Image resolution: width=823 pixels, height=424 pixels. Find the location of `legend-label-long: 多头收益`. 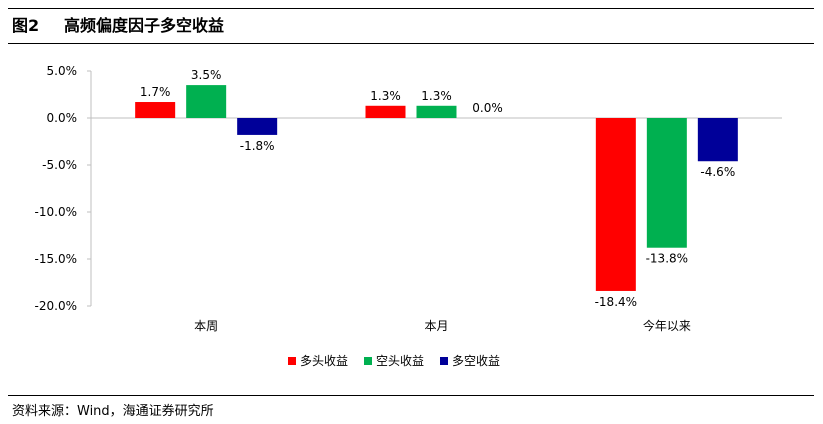

legend-label-long: 多头收益 is located at coordinates (324, 361).